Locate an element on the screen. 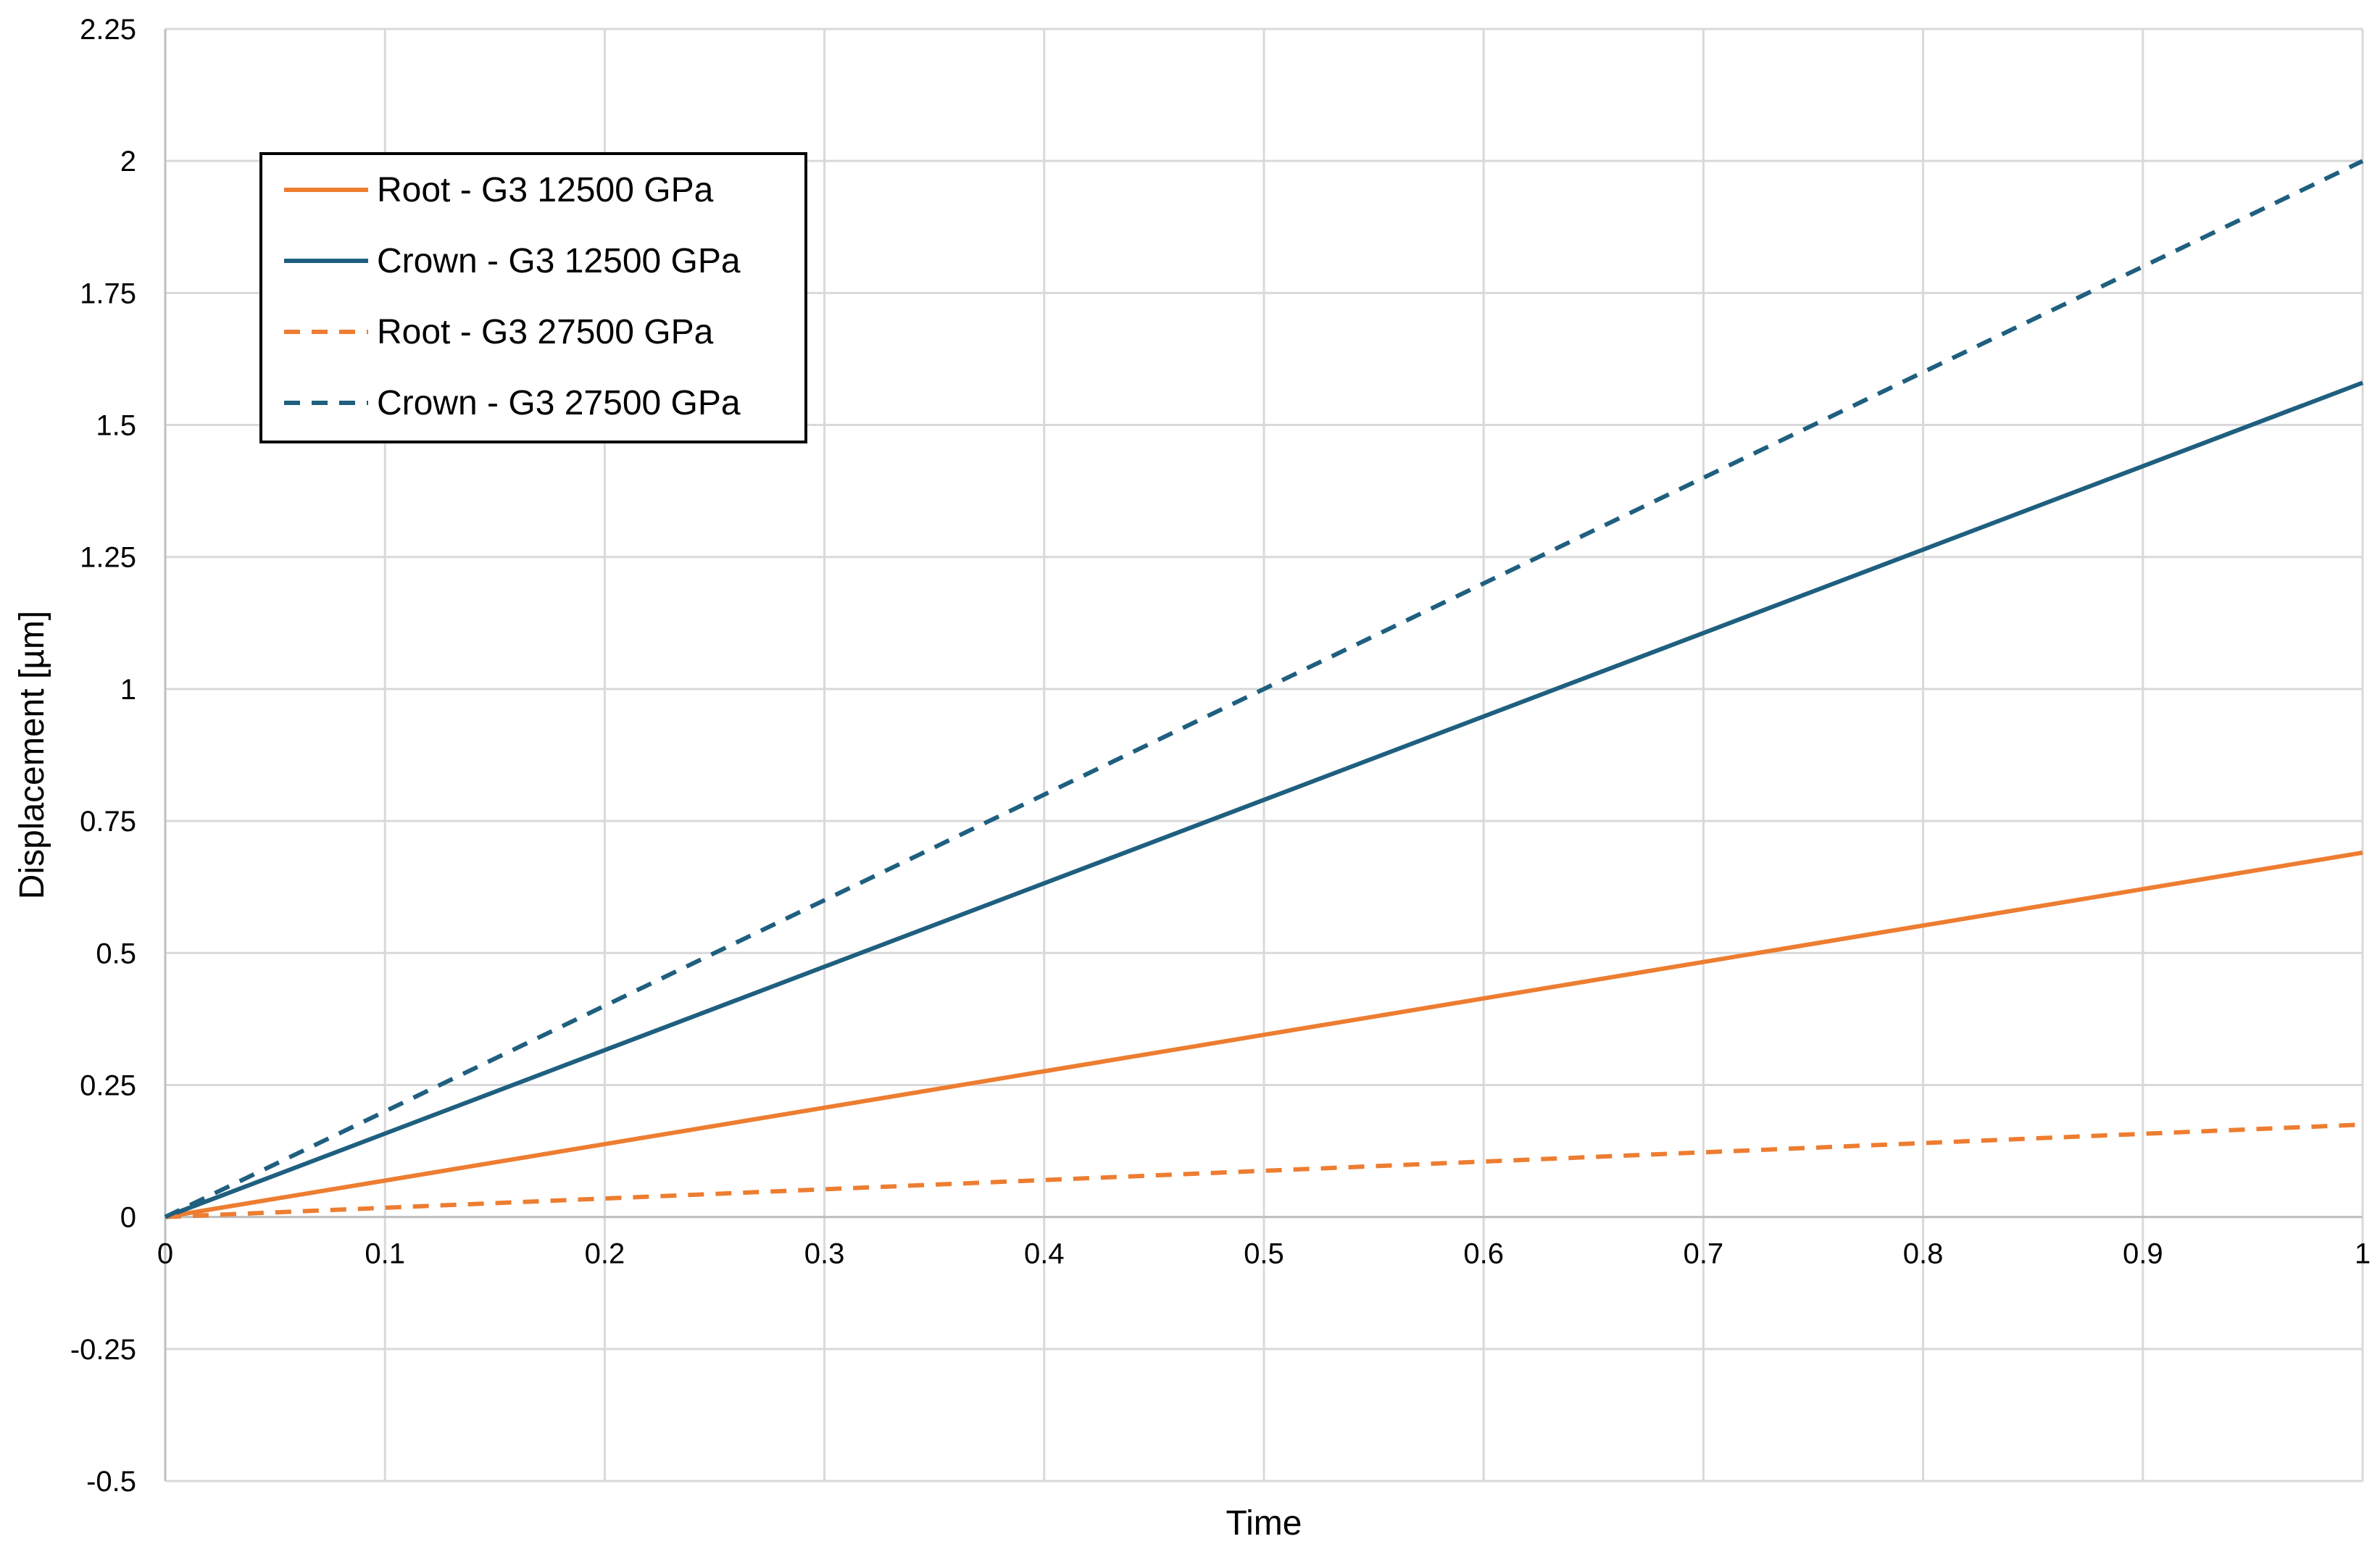  x-axis-title: Time is located at coordinates (1264, 1523).